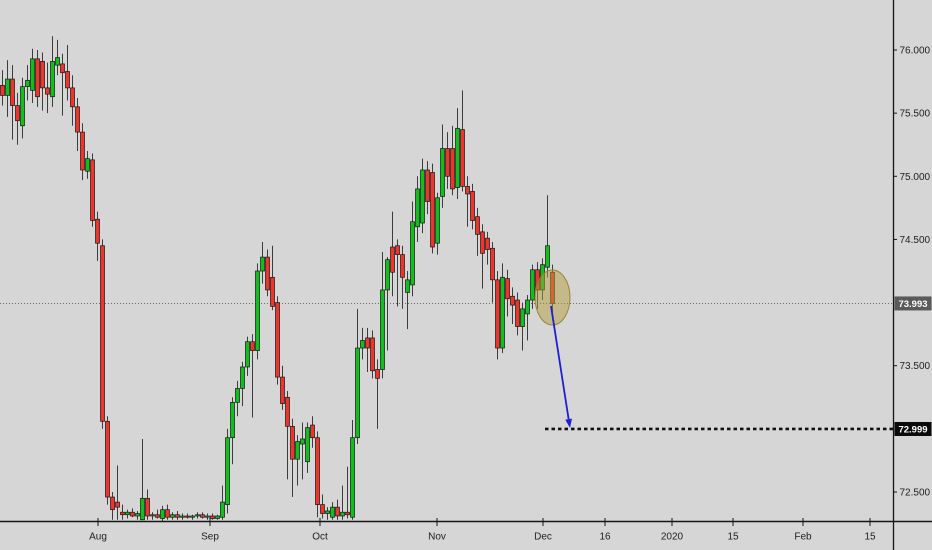  What do you see at coordinates (568, 423) in the screenshot?
I see `arrow-head-icon` at bounding box center [568, 423].